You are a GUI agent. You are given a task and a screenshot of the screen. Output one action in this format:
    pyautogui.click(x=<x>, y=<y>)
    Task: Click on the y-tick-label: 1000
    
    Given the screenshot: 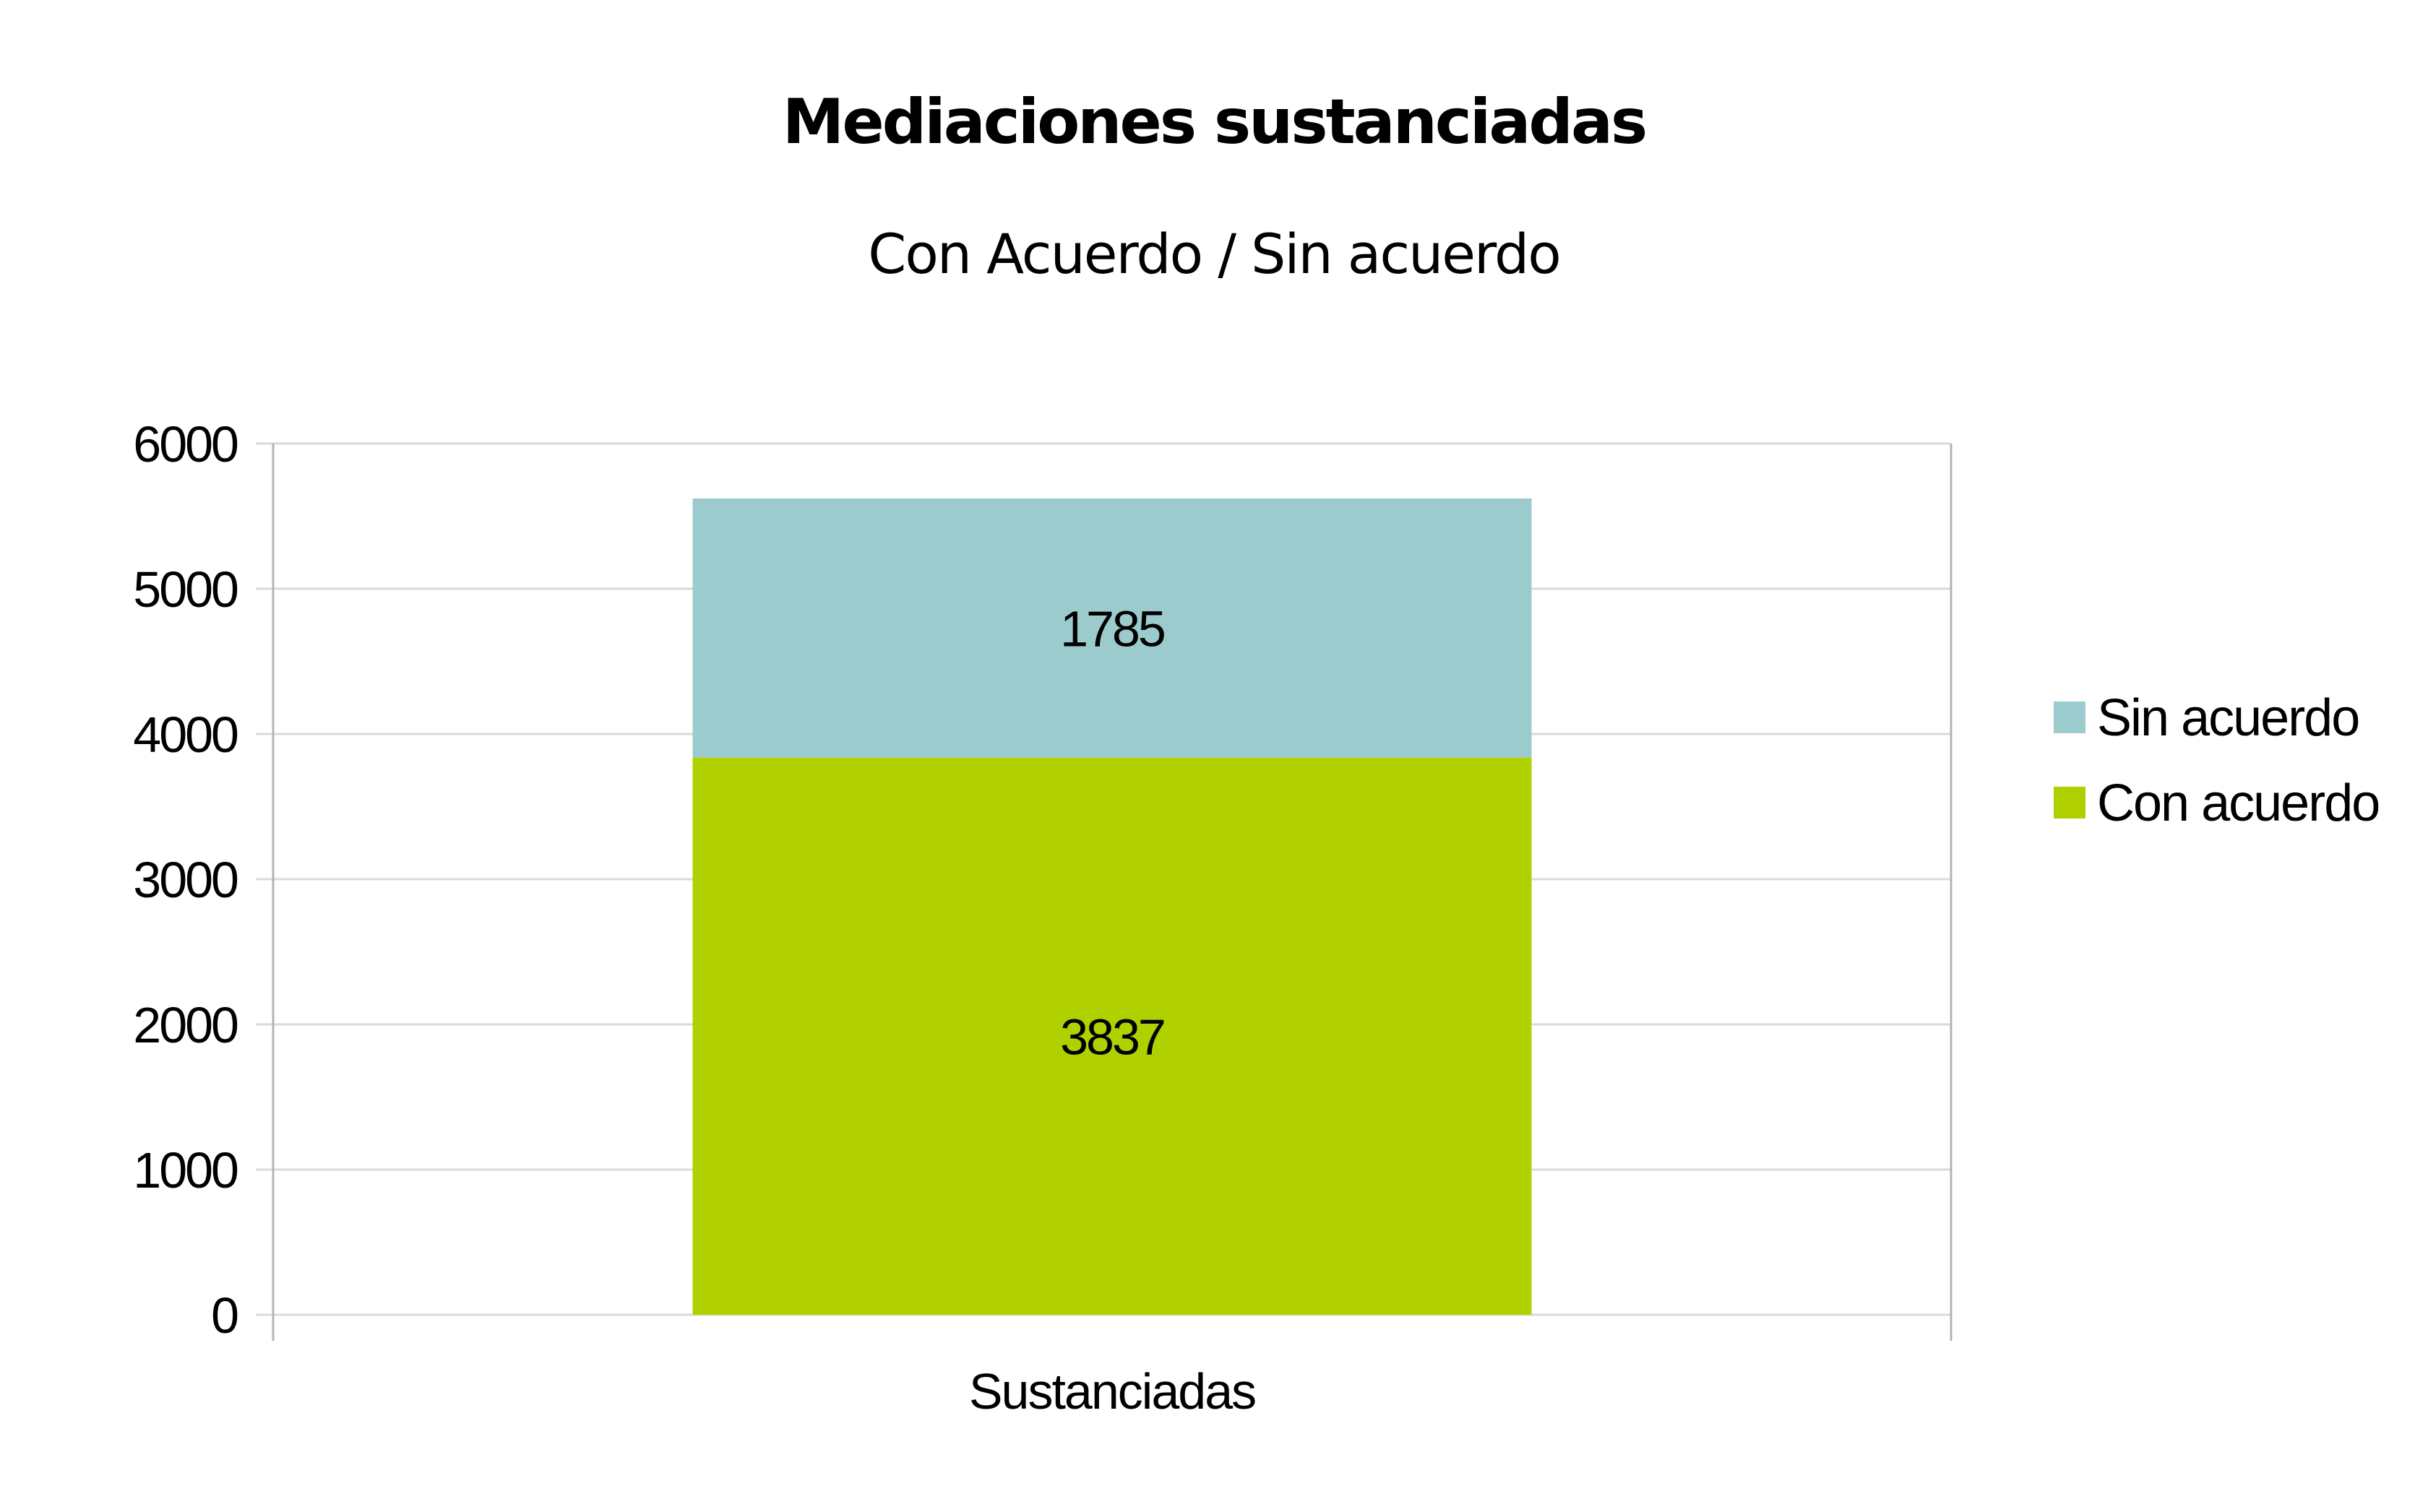 What is the action you would take?
    pyautogui.click(x=186, y=1170)
    